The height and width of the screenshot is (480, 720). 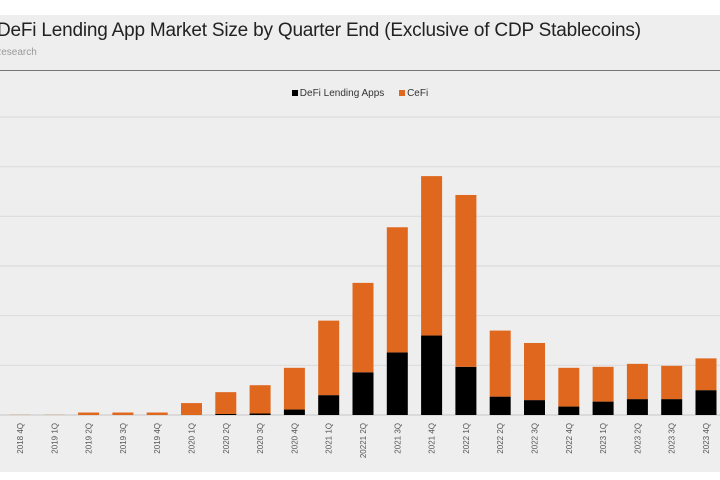 What do you see at coordinates (418, 93) in the screenshot?
I see `legend-label-cefi: CeFi` at bounding box center [418, 93].